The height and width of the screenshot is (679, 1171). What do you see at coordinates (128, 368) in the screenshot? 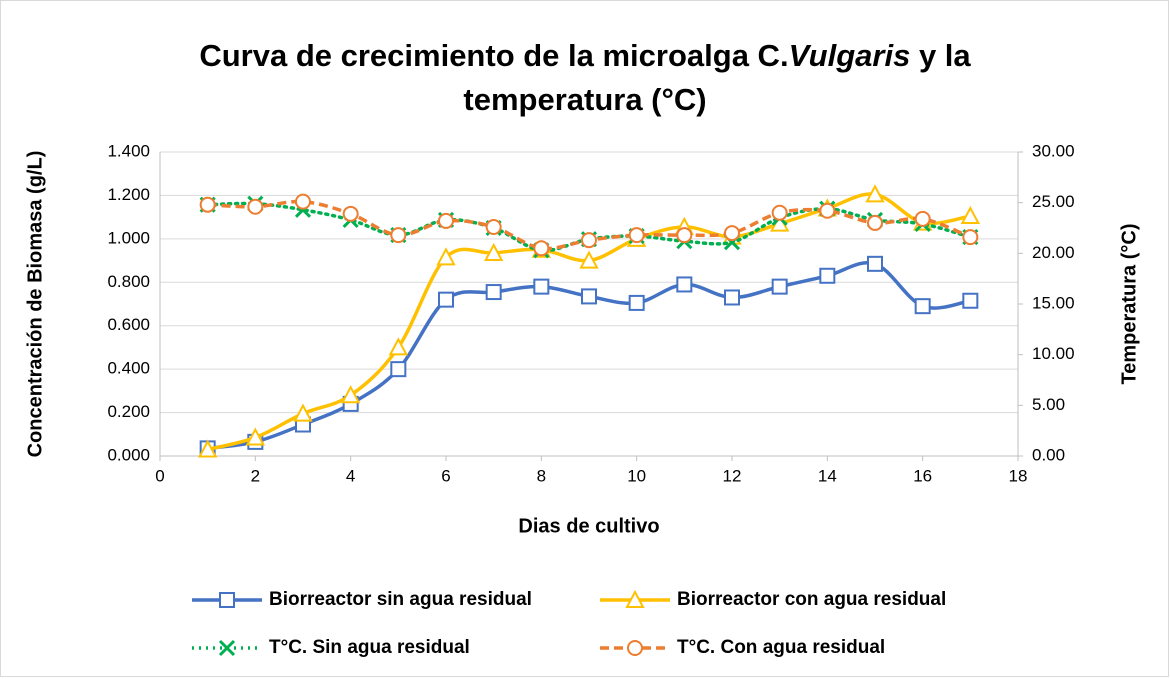
I see `y-tick-label: 0.400` at bounding box center [128, 368].